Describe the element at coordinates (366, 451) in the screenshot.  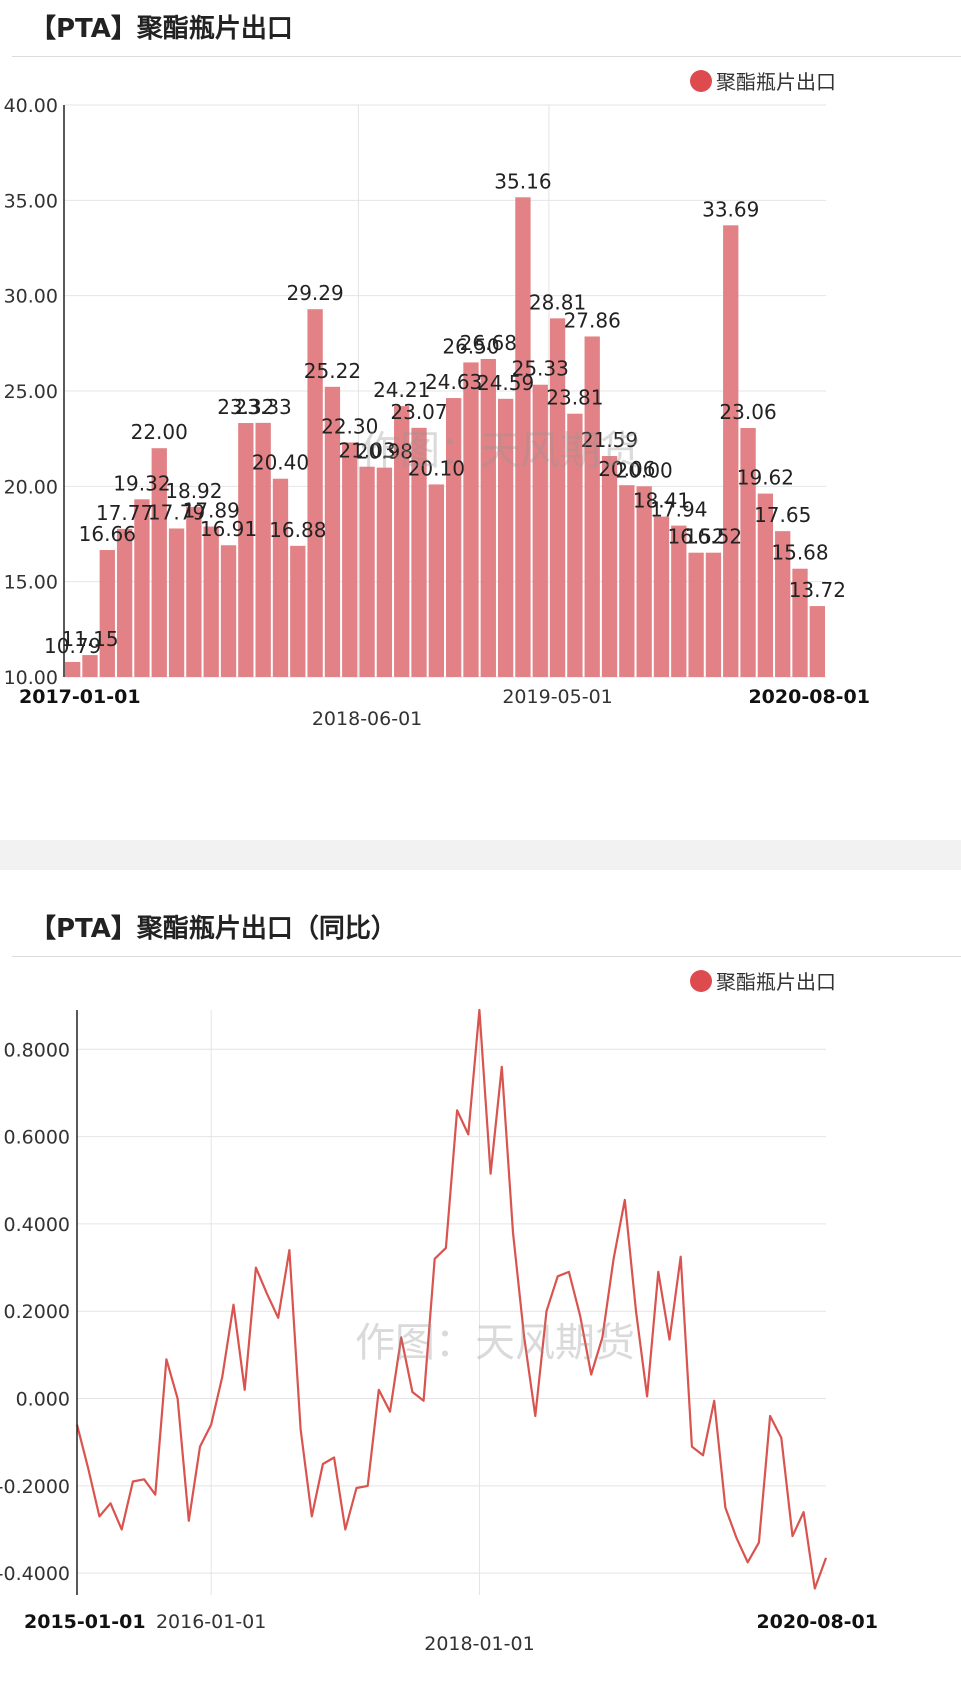
I see `data-label: 21.03` at that location.